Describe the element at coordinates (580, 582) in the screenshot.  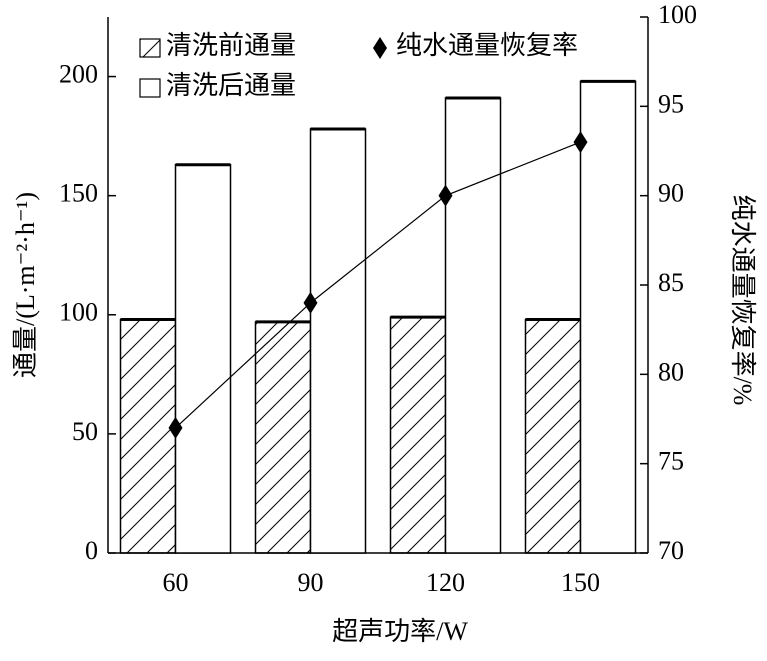
I see `x-tick-label: 150` at that location.